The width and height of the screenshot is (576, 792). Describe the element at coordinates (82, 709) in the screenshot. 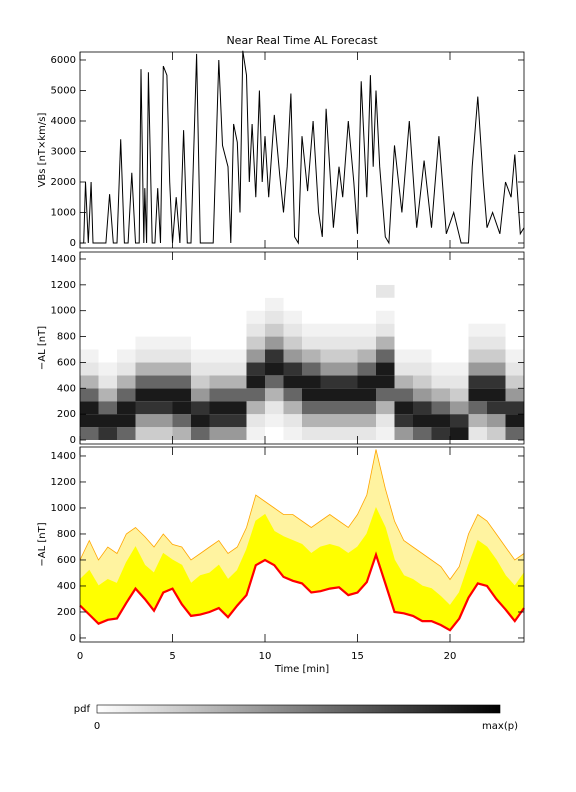

I see `colorbar-label: pdf` at that location.